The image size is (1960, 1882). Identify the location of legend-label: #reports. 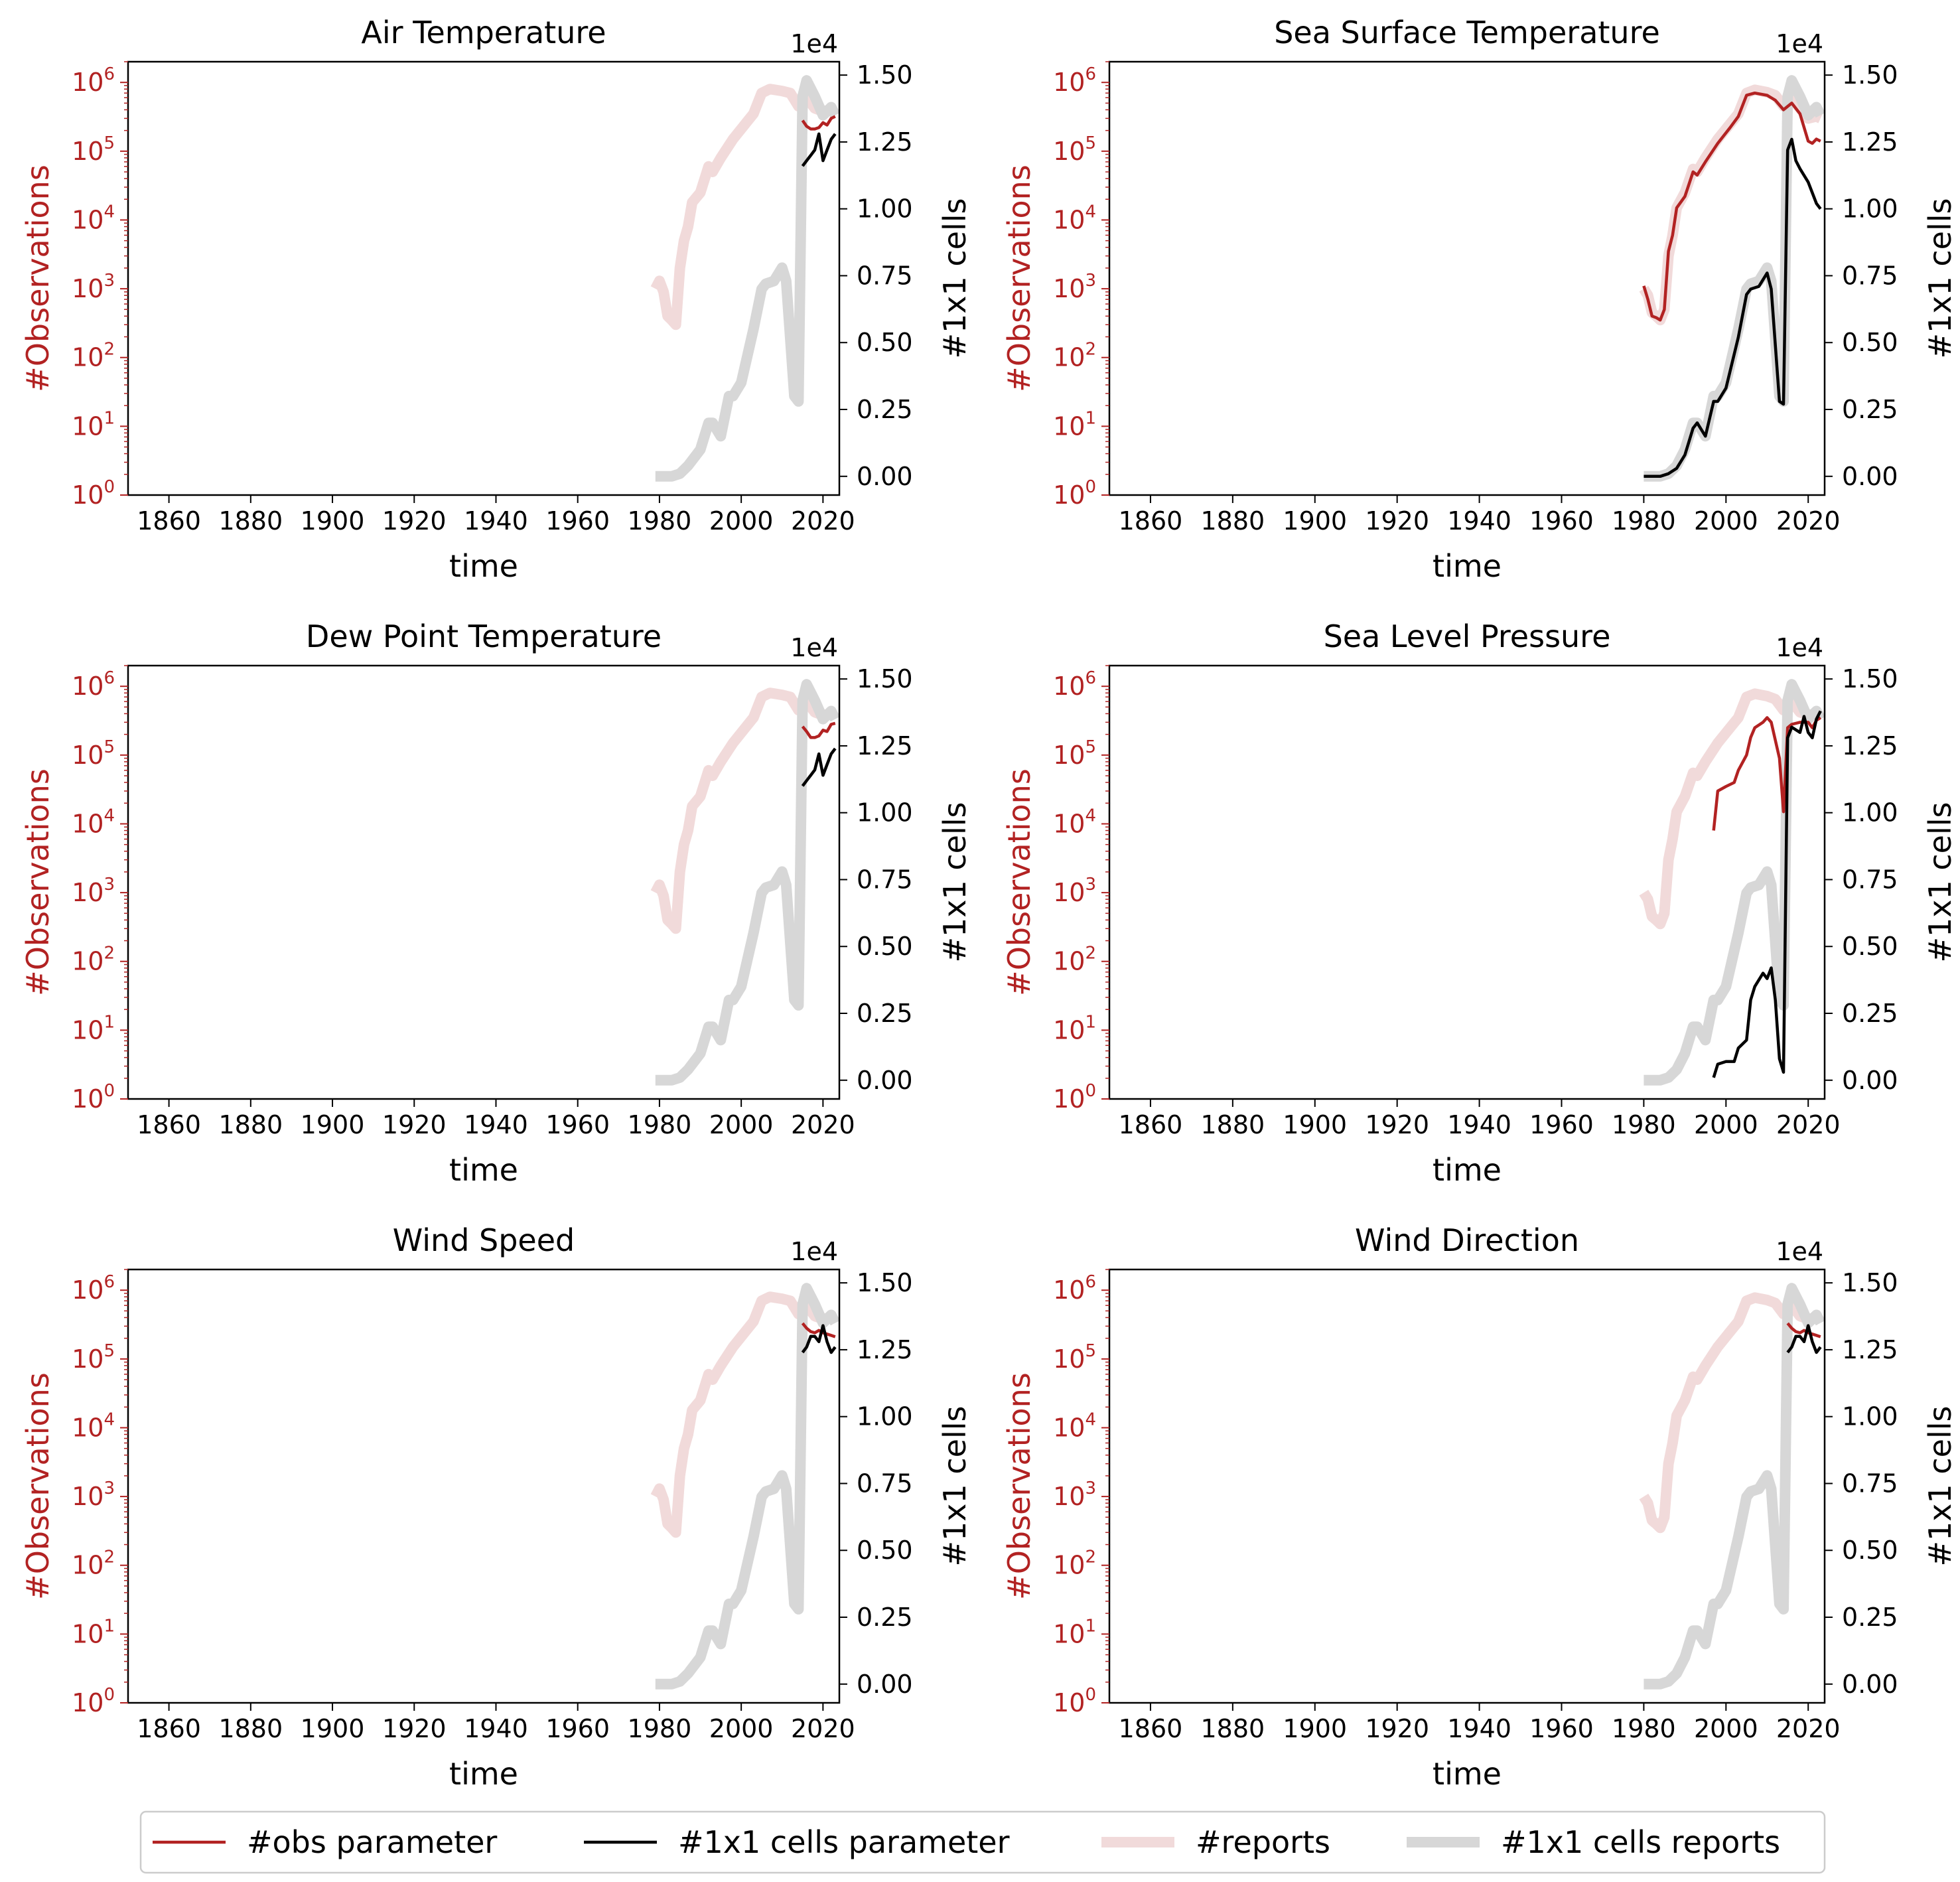
(1263, 1842).